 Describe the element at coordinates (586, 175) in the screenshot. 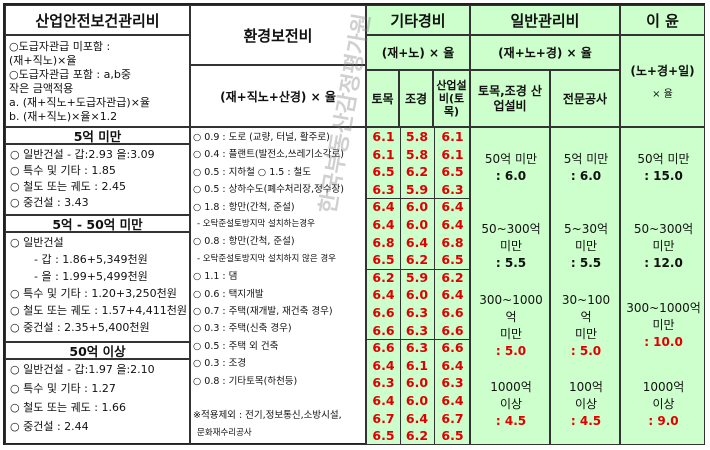

I see `general-b-tier-rate: : 6.0` at that location.